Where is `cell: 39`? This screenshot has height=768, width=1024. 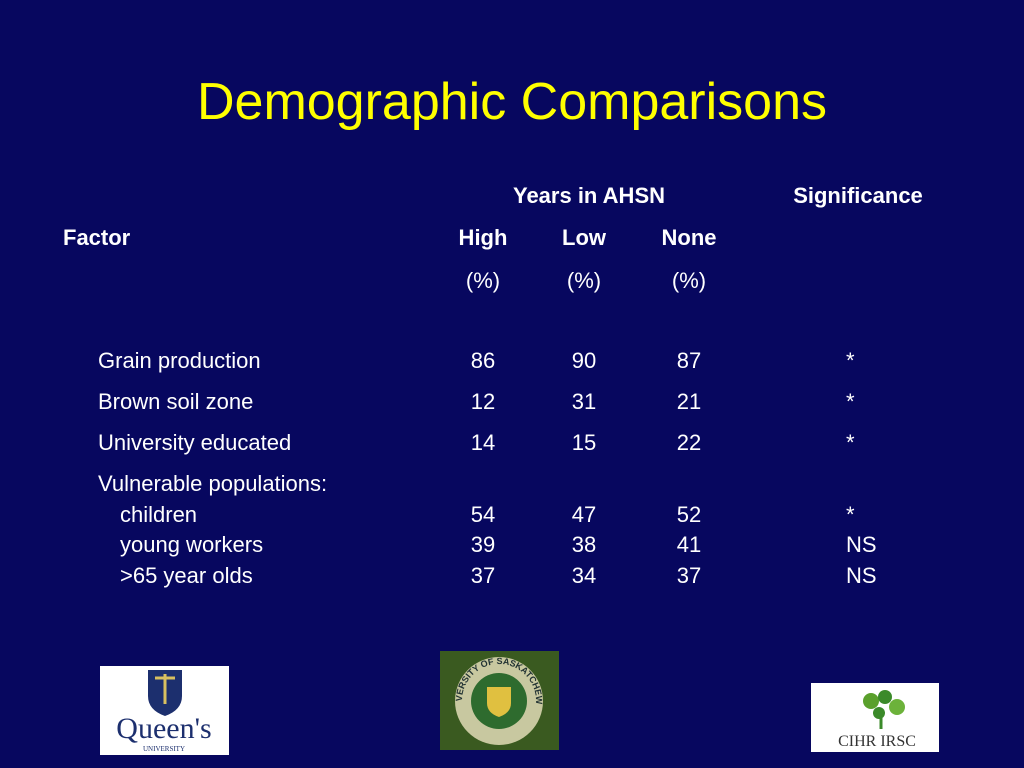
cell: 39 is located at coordinates (483, 544).